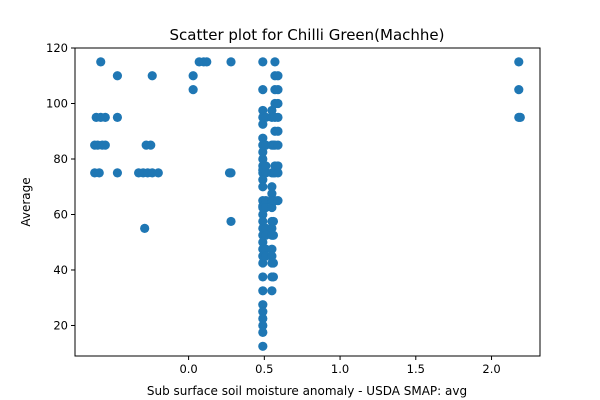  Describe the element at coordinates (57, 103) in the screenshot. I see `y-tick-label: 100` at that location.